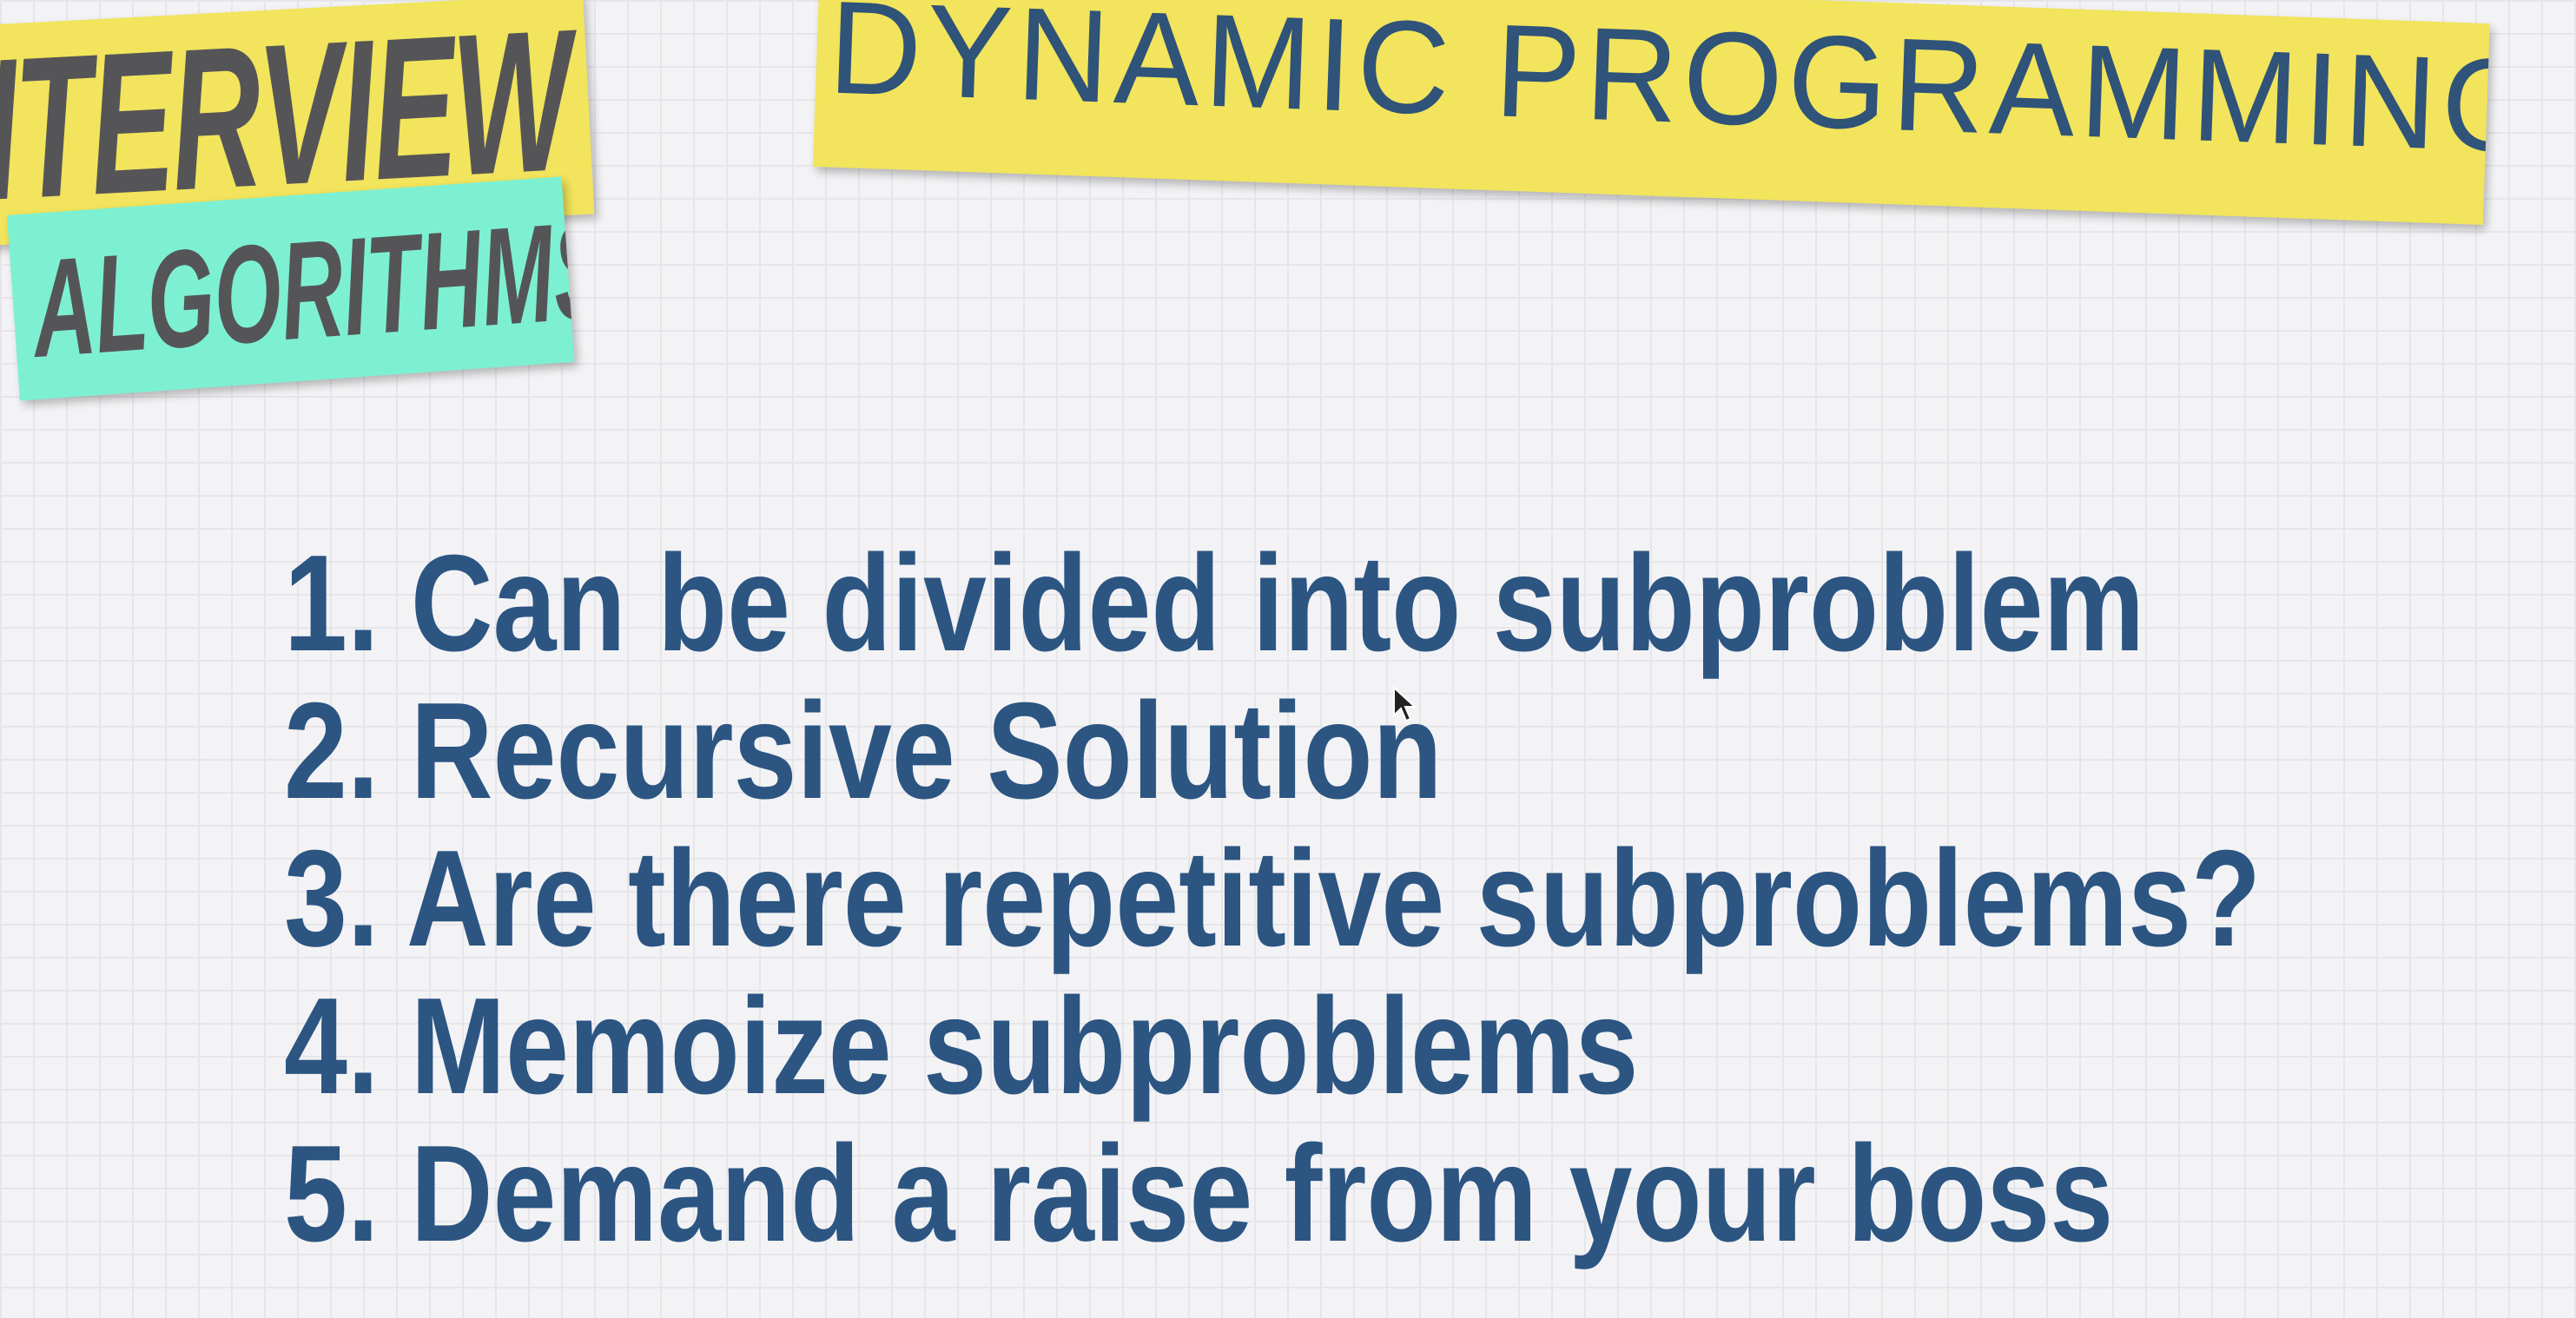 The height and width of the screenshot is (1318, 2576). Describe the element at coordinates (1273, 899) in the screenshot. I see `step-item: 3. Are there repetitive subproblems?` at that location.